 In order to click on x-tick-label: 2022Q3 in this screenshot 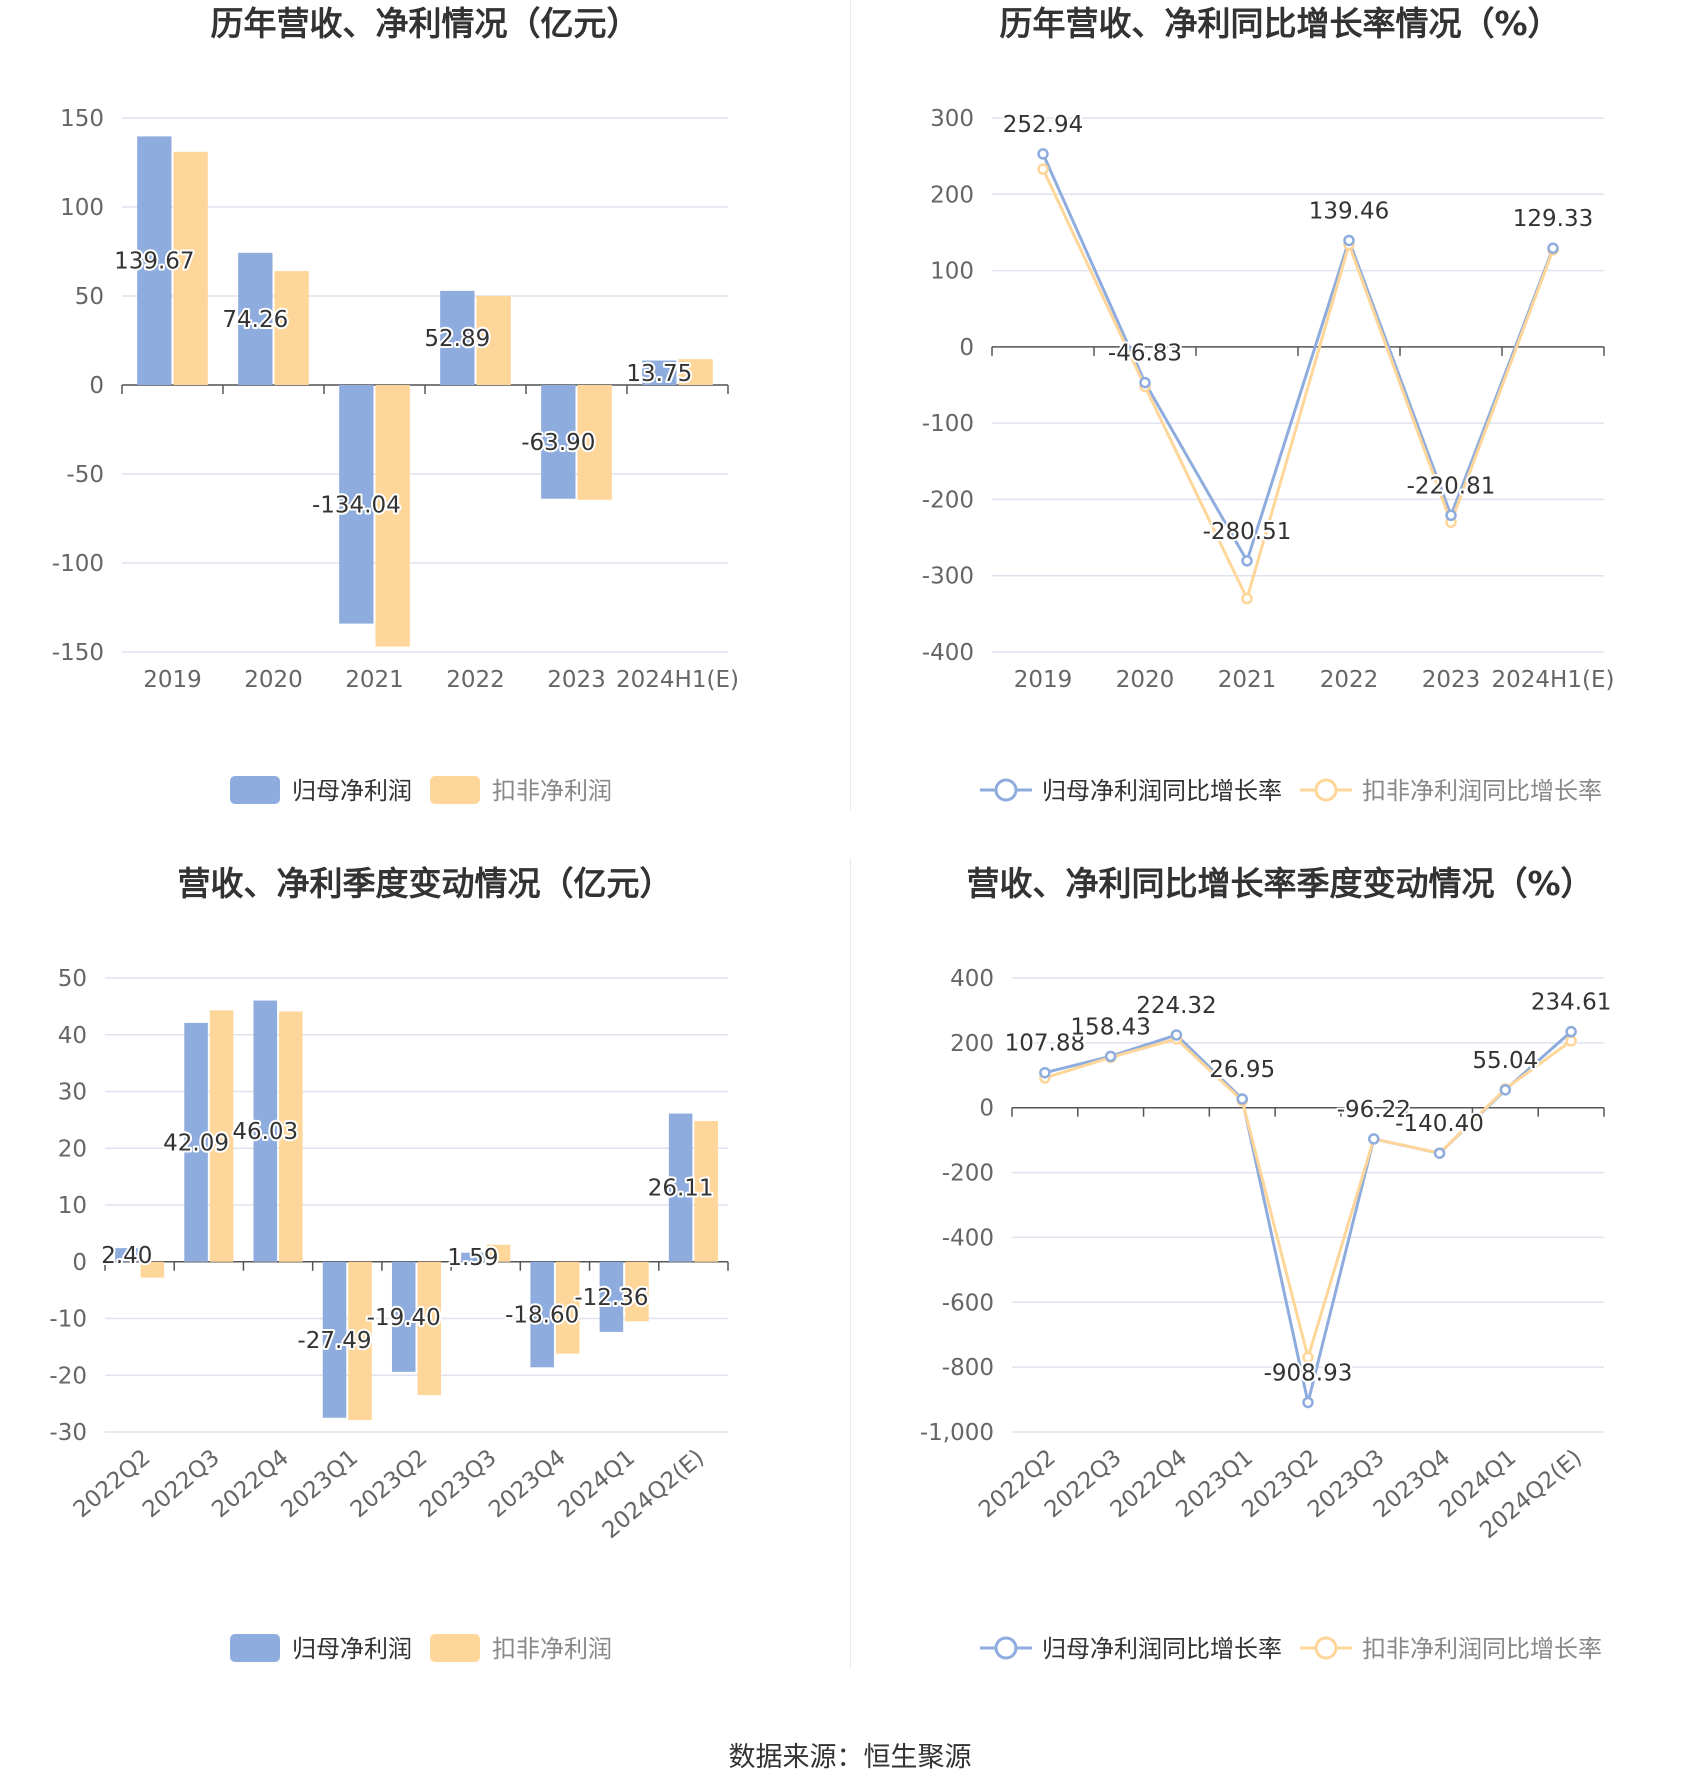, I will do `click(181, 1484)`.